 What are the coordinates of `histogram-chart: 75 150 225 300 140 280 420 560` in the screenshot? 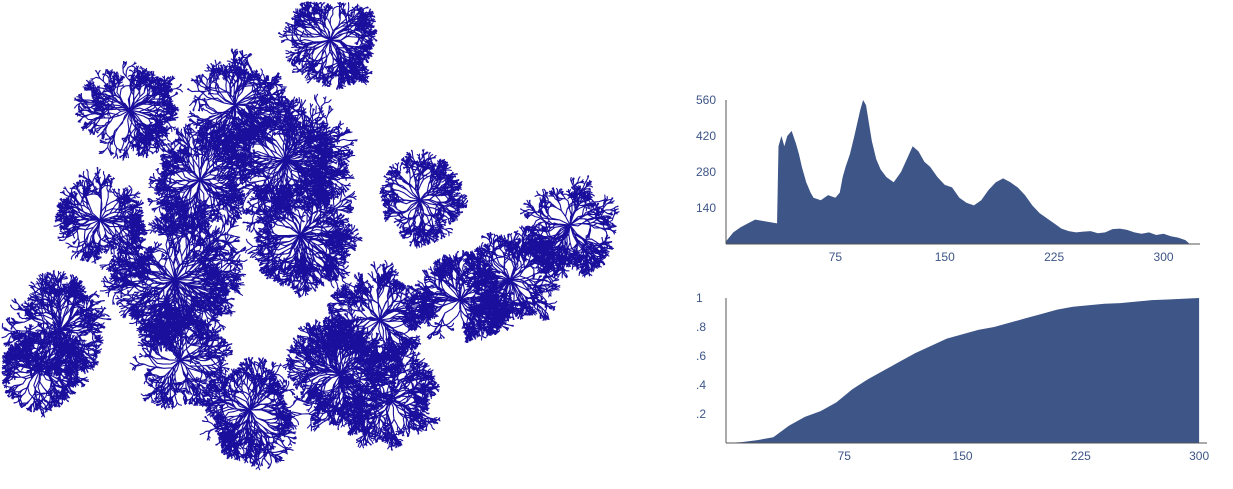 It's located at (948, 178).